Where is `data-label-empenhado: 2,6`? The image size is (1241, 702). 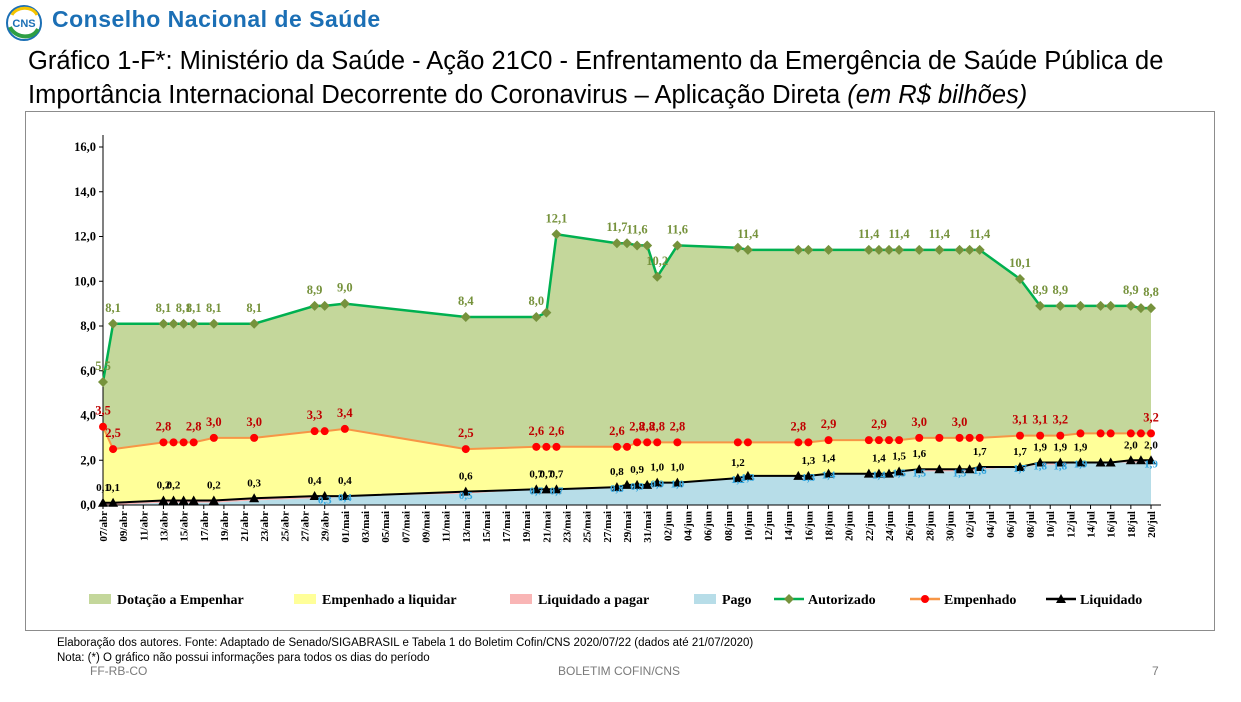
data-label-empenhado: 2,6 is located at coordinates (557, 431).